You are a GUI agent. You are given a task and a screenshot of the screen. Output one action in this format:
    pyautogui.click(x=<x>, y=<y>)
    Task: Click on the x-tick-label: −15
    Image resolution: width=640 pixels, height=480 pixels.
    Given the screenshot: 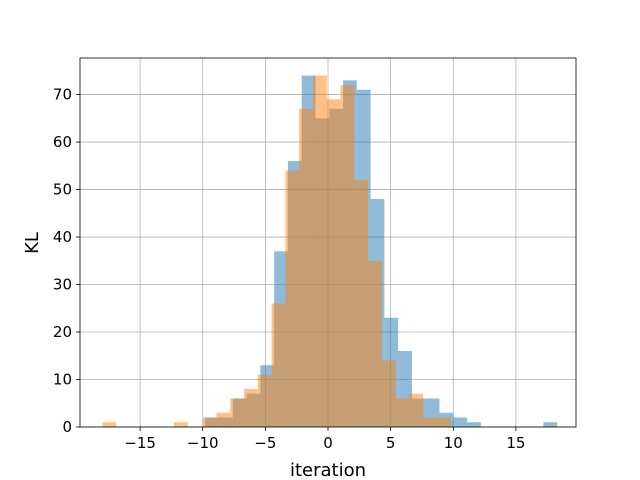 What is the action you would take?
    pyautogui.click(x=140, y=443)
    